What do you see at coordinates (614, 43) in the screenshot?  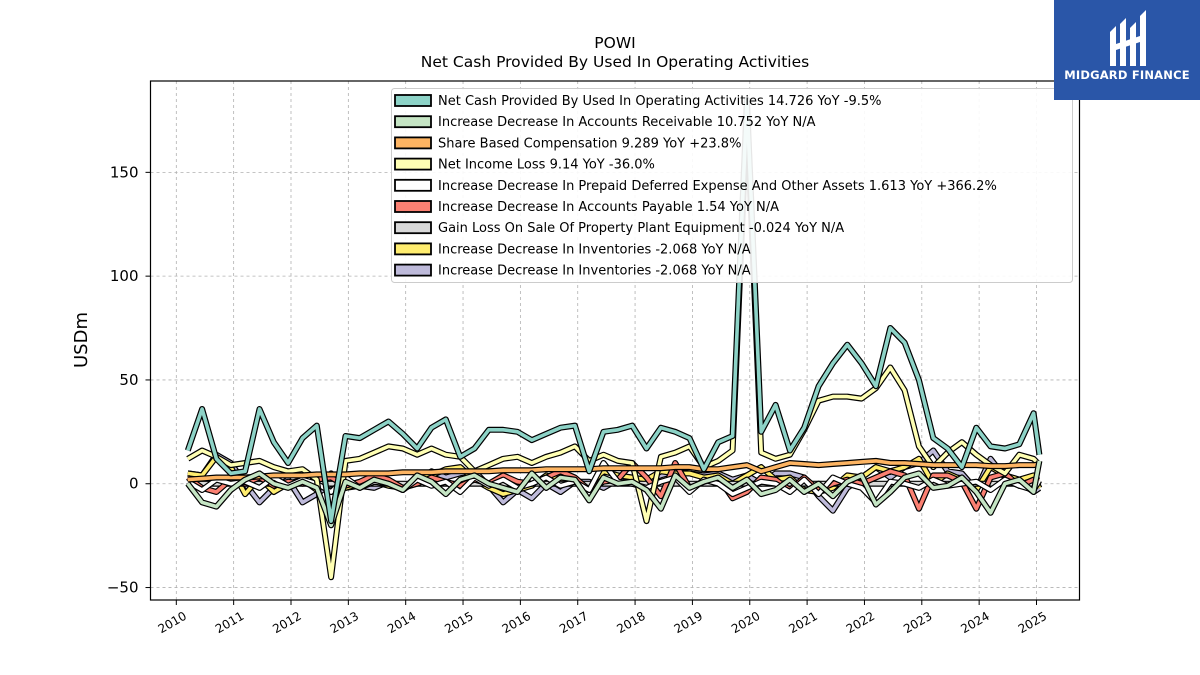 I see `chart-title: POWI` at bounding box center [614, 43].